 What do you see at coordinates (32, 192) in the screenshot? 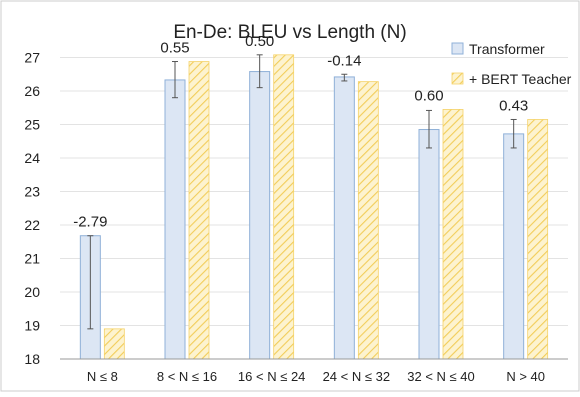
I see `y-tick-label: 23` at bounding box center [32, 192].